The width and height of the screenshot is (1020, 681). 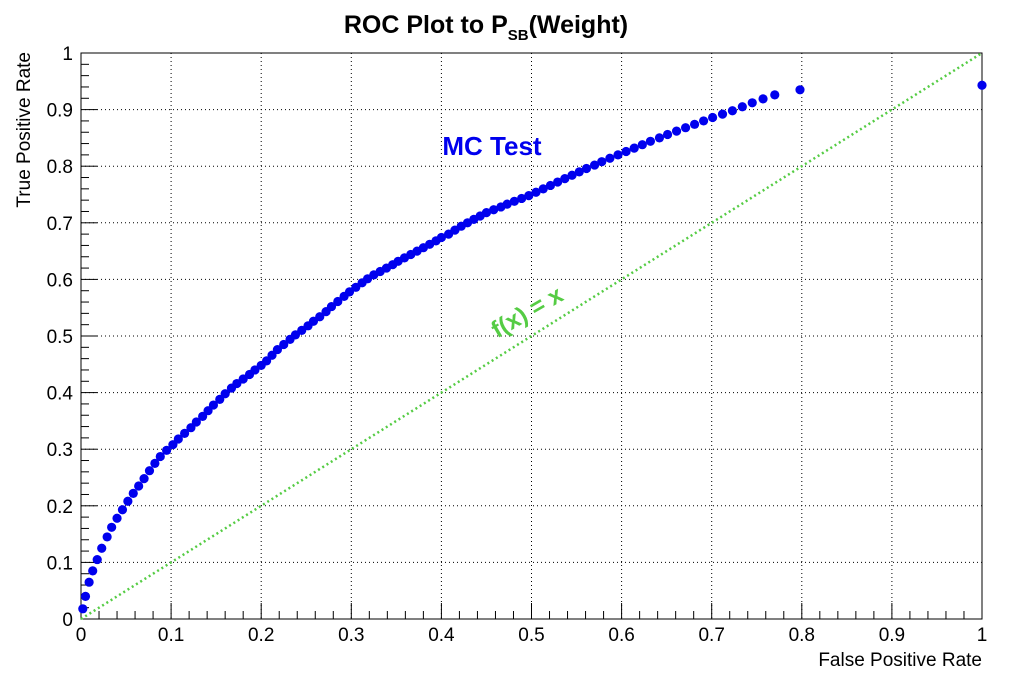 I want to click on series-label-mc-test: MC Test, so click(x=492, y=146).